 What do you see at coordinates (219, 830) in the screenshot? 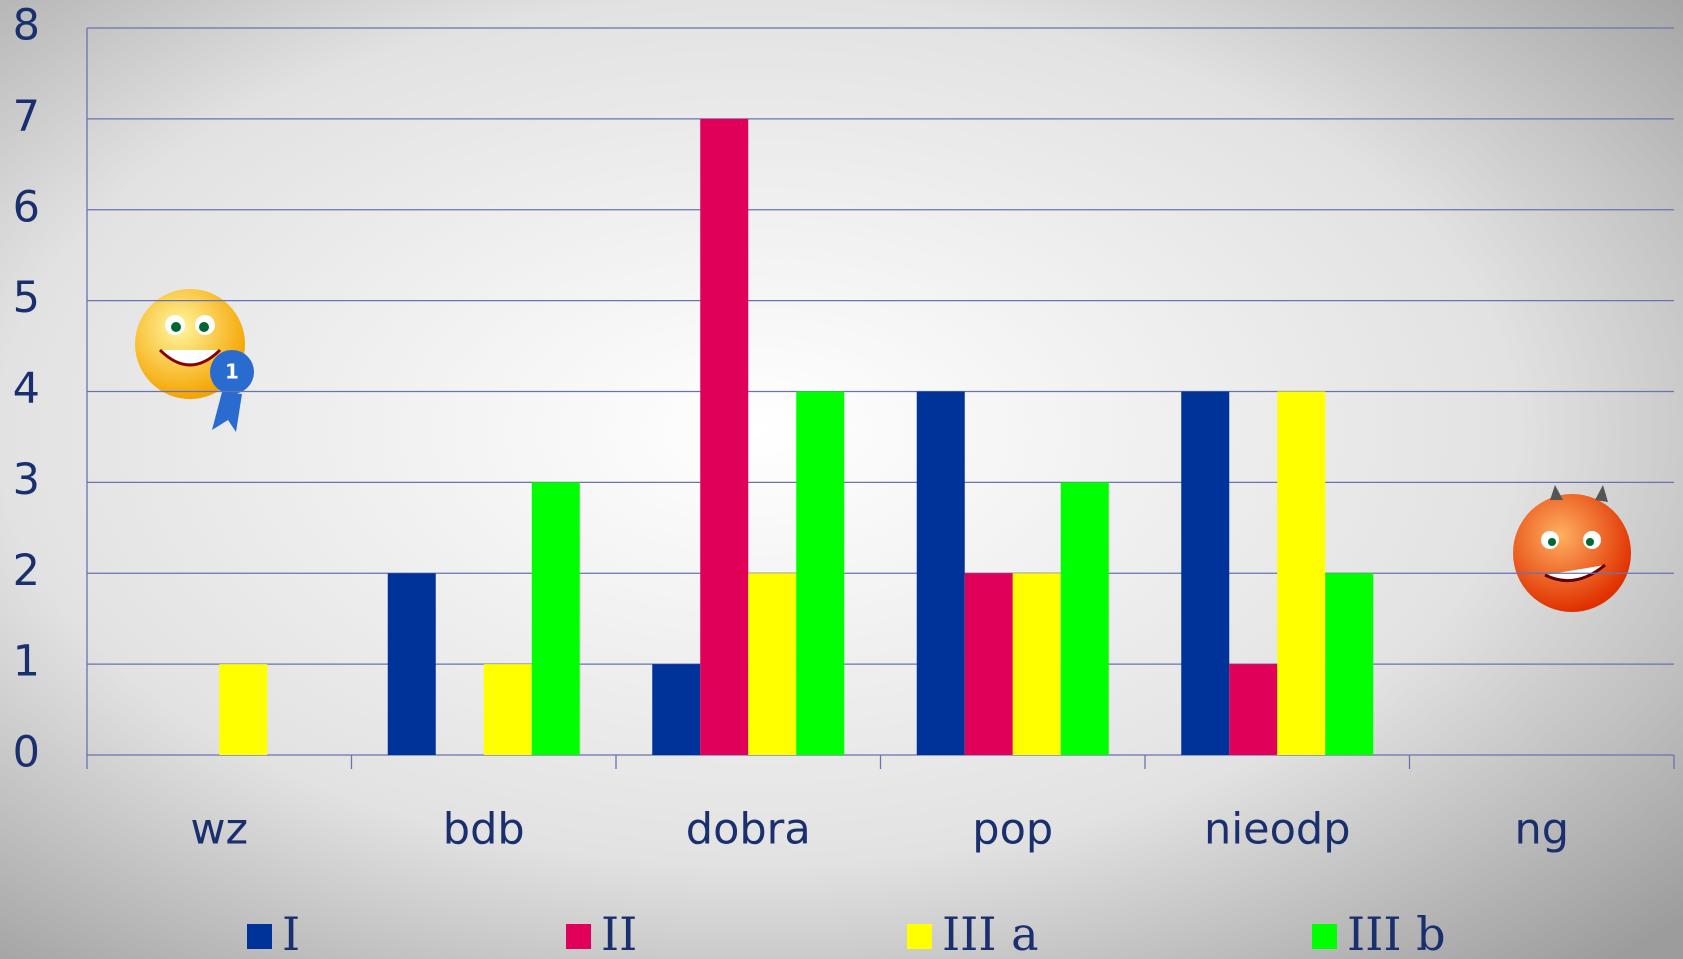
I see `x-tick-label: wz` at bounding box center [219, 830].